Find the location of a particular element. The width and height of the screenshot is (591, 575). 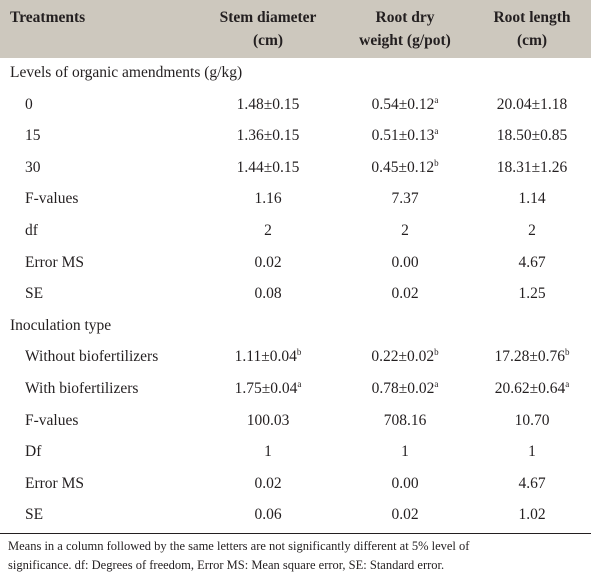

cell: 100.03 is located at coordinates (268, 420).